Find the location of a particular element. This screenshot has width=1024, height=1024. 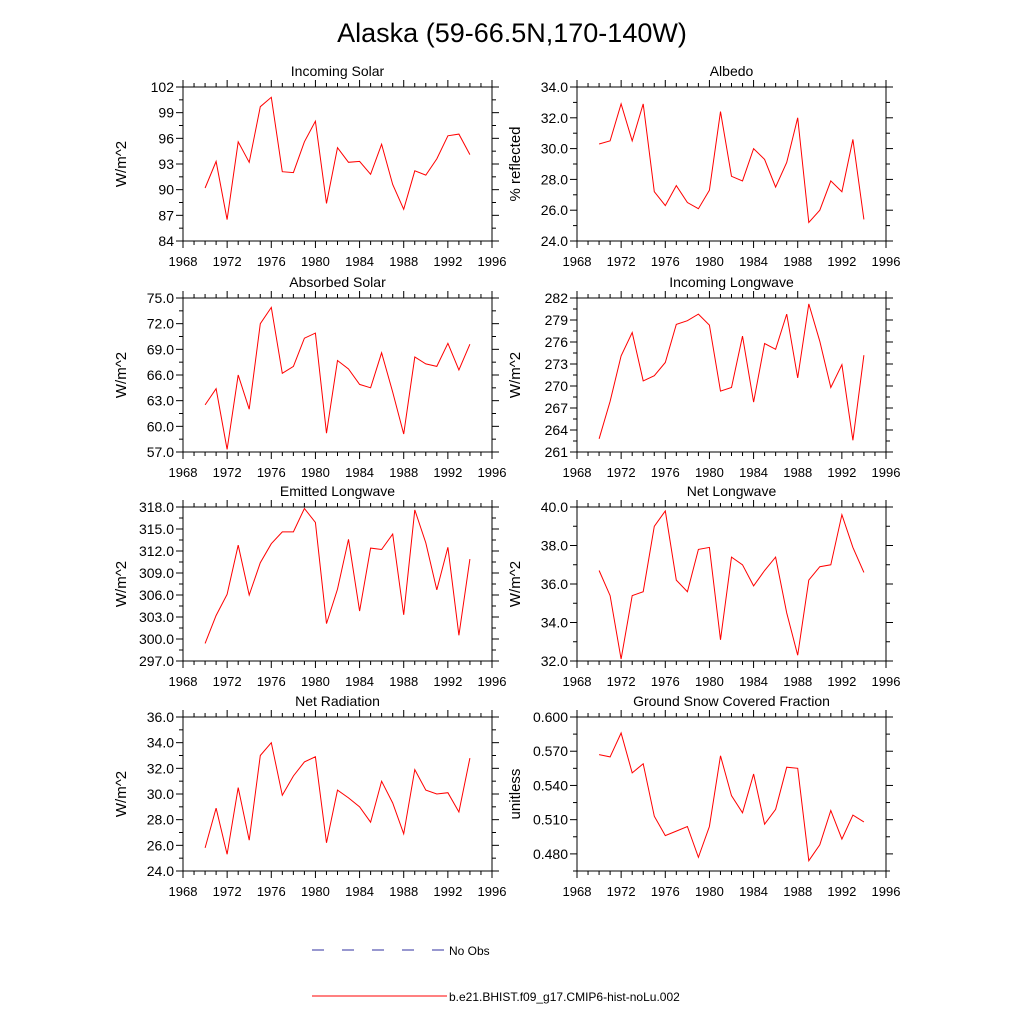

y-tick-label: 102 is located at coordinates (163, 87).